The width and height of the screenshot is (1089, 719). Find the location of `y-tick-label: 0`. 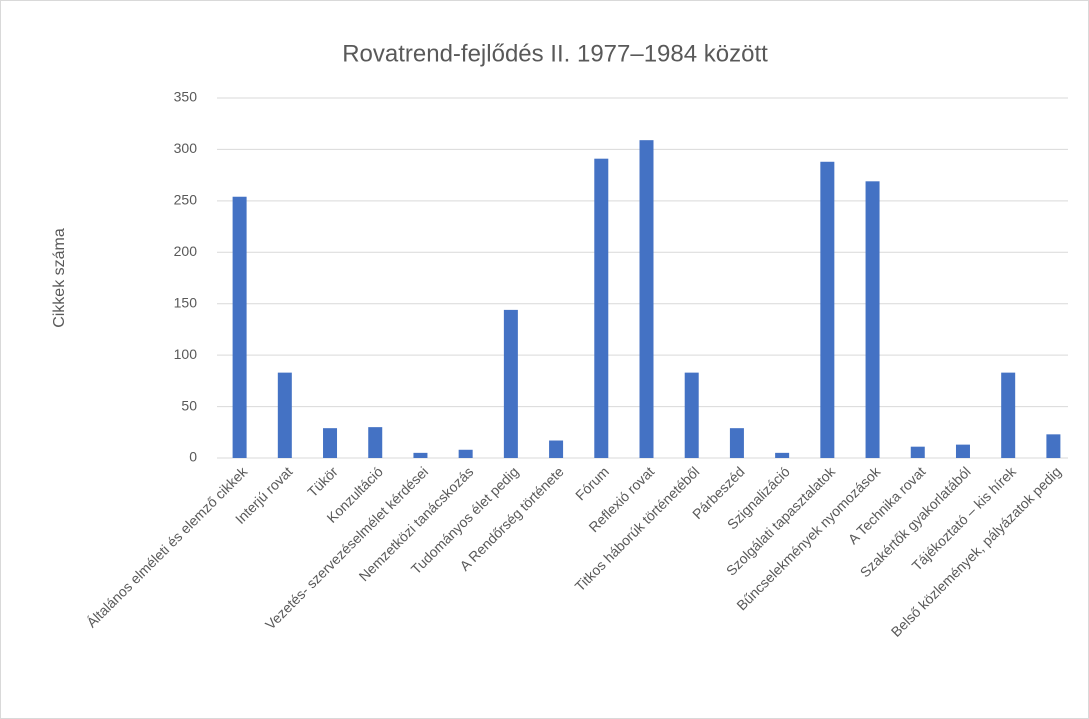

y-tick-label: 0 is located at coordinates (193, 457).